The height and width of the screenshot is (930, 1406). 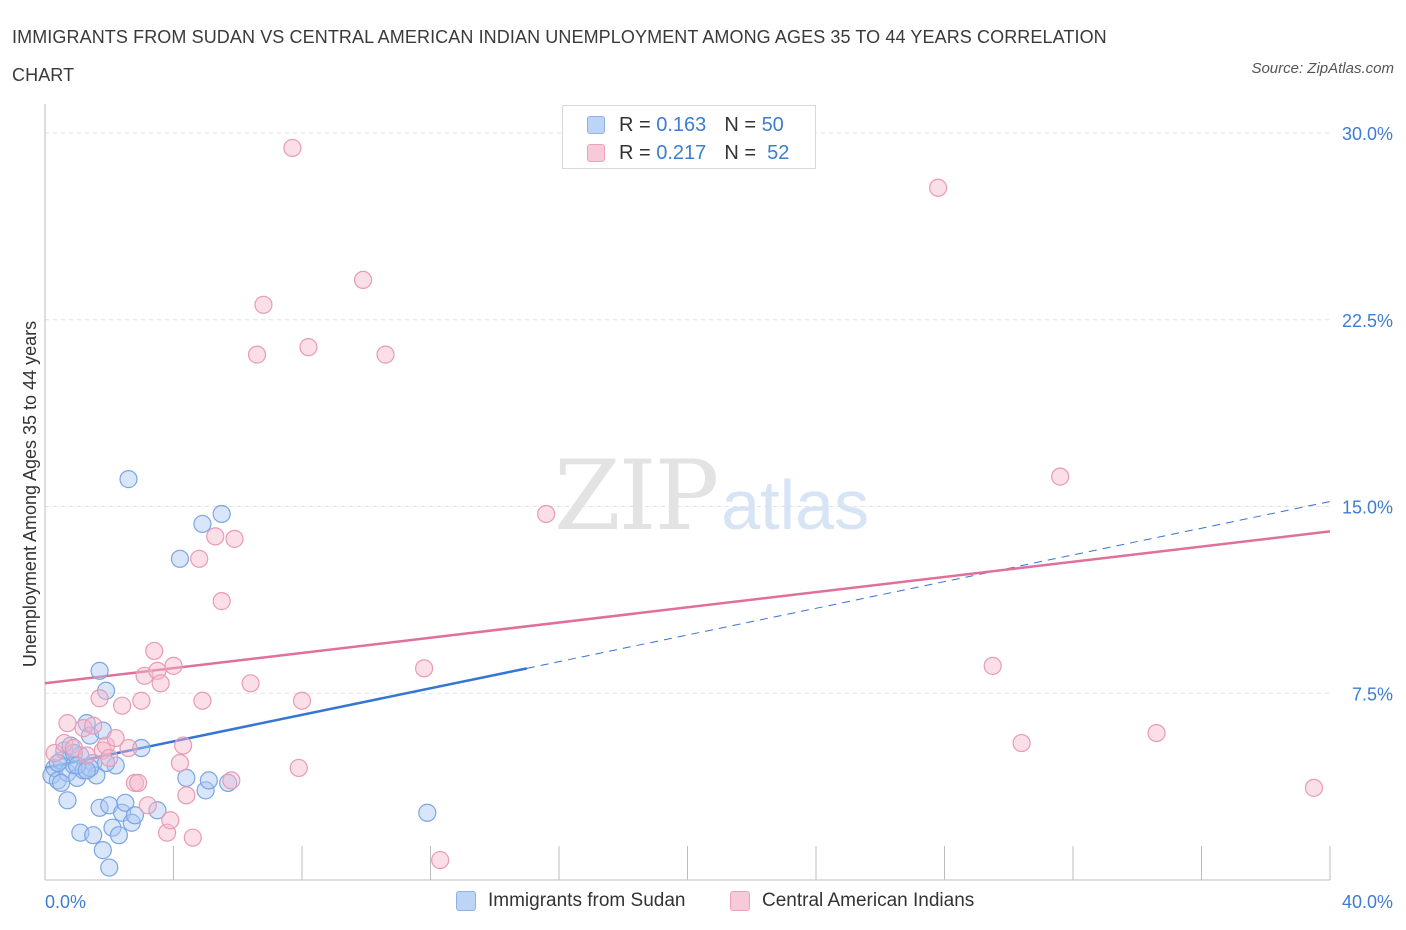 What do you see at coordinates (740, 901) in the screenshot?
I see `bottom-legend-swatch-pink` at bounding box center [740, 901].